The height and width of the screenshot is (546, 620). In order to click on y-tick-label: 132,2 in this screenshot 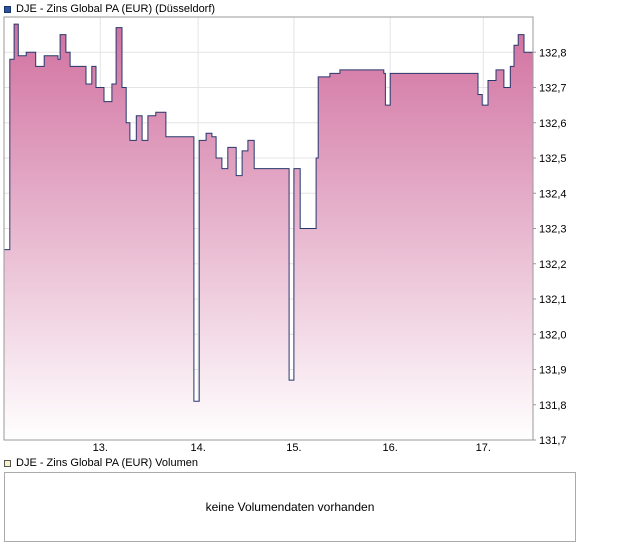, I will do `click(553, 265)`.